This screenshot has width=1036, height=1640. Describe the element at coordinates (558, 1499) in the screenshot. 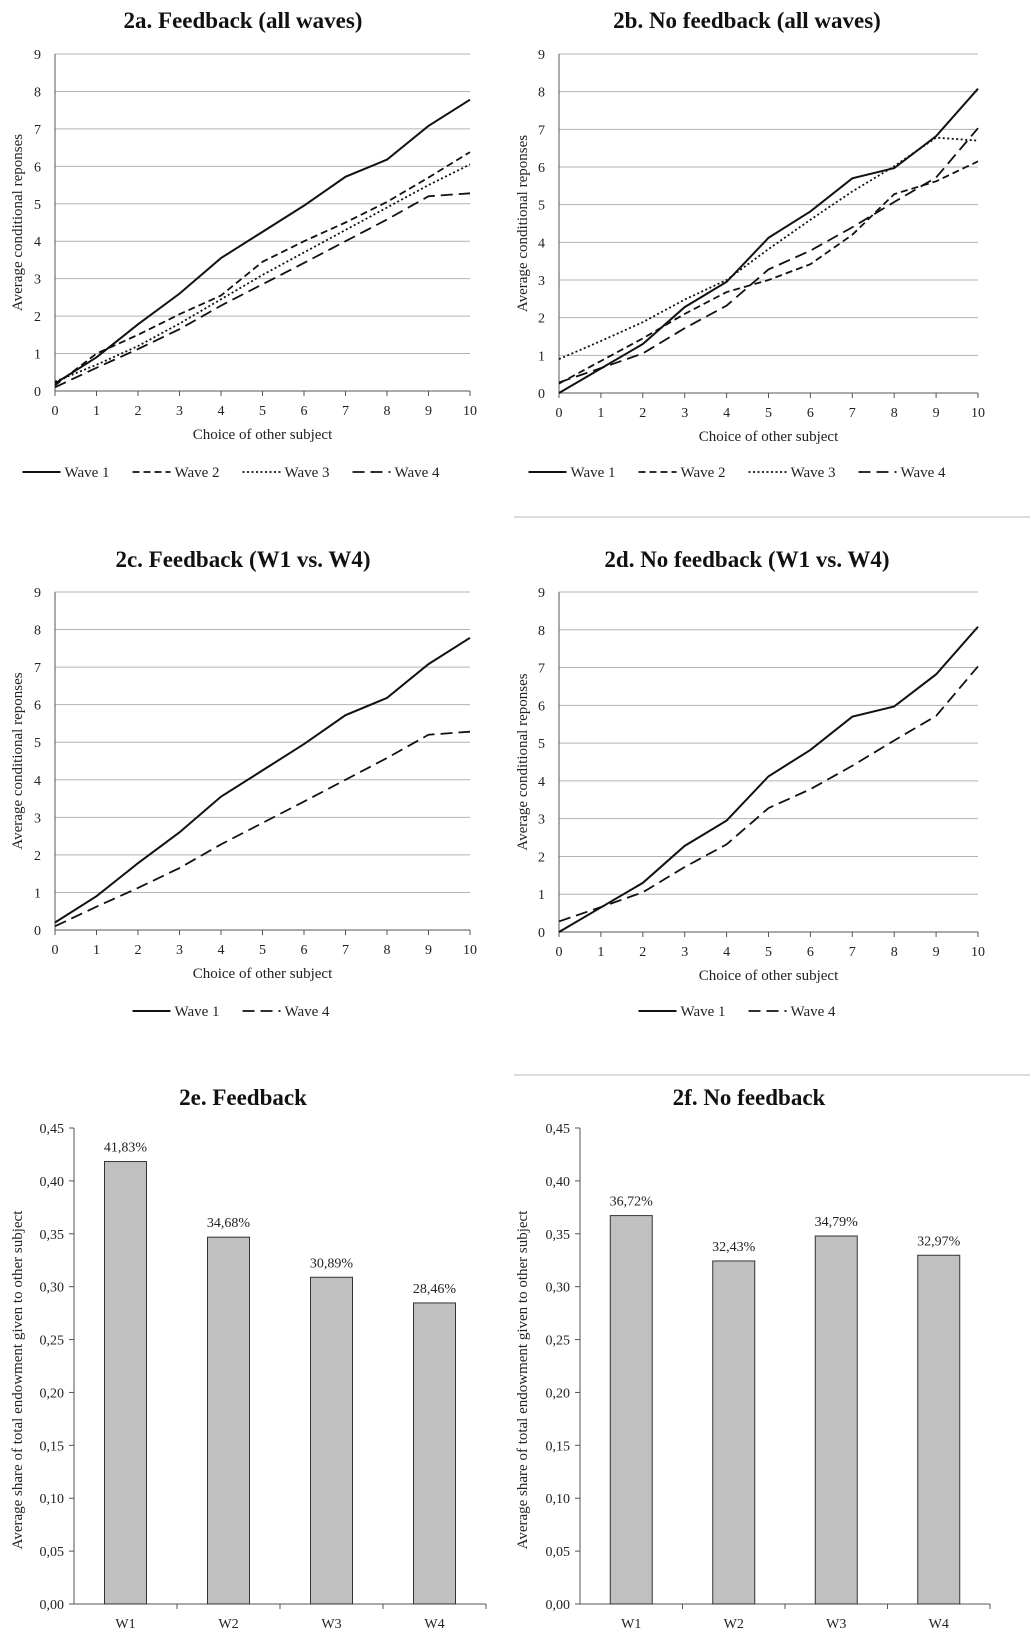

I see `y-tick-label: 0,10` at that location.